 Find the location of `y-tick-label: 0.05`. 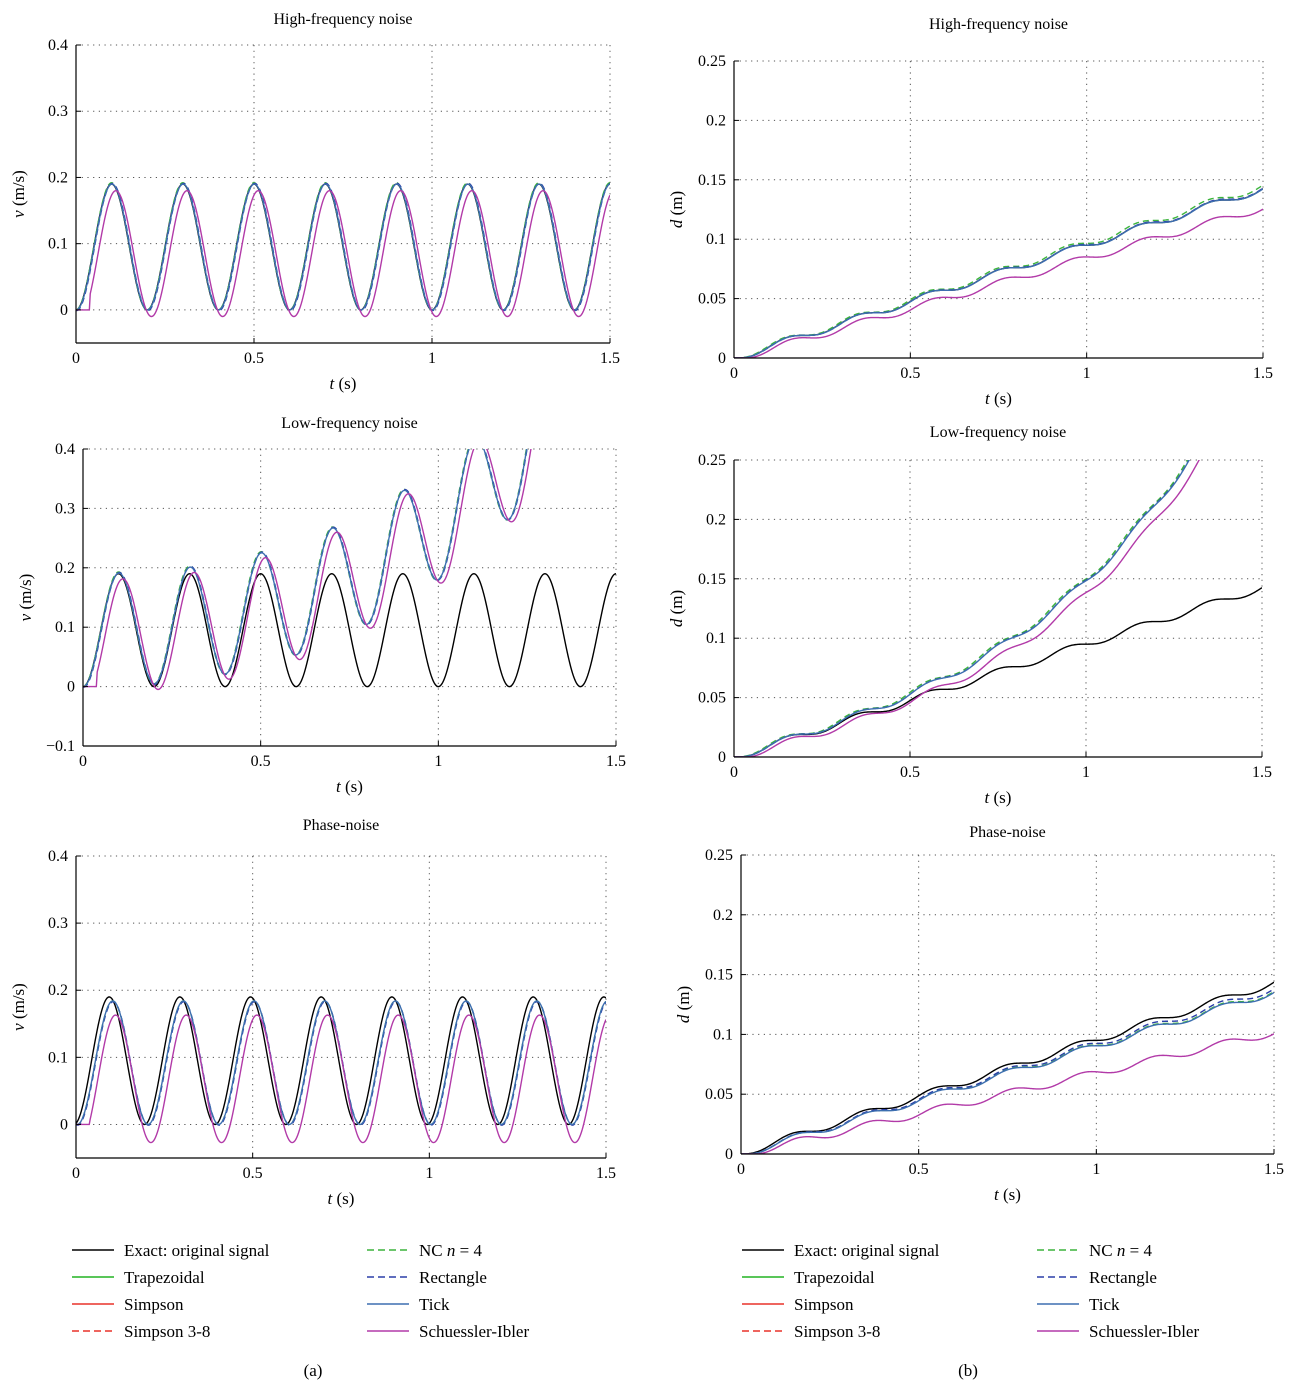

y-tick-label: 0.05 is located at coordinates (719, 1094).